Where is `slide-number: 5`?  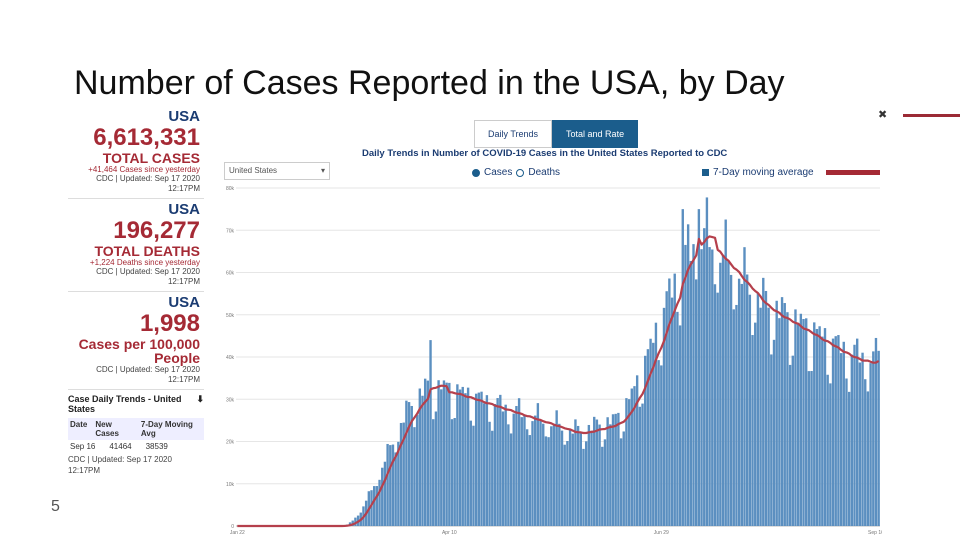 slide-number: 5 is located at coordinates (55, 506).